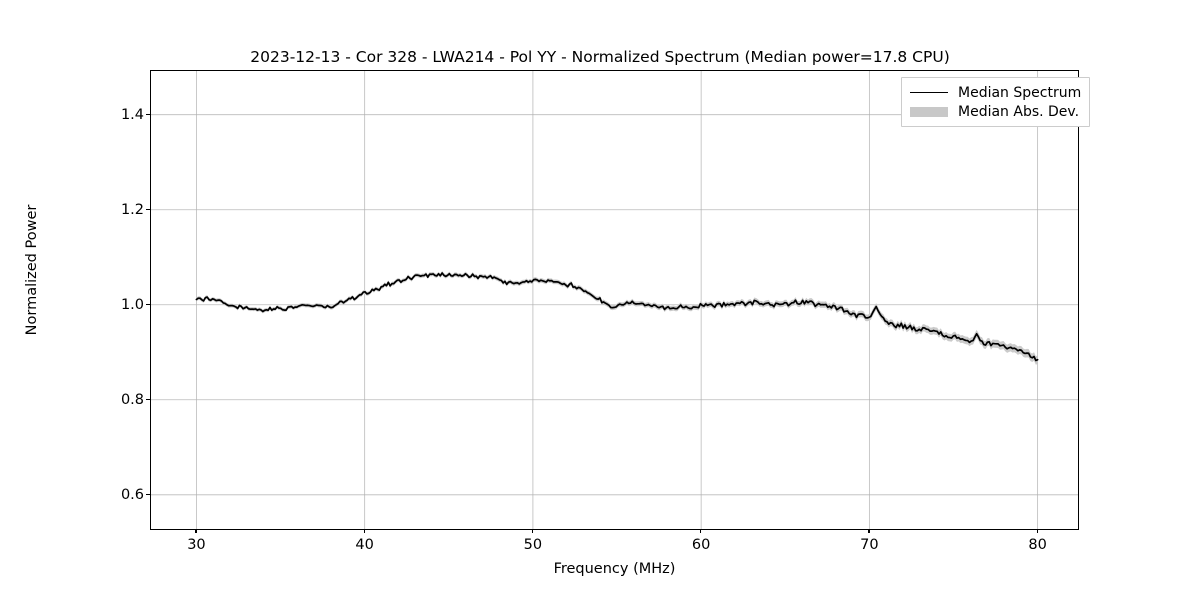 The image size is (1200, 600). What do you see at coordinates (869, 545) in the screenshot?
I see `x-tick-label: 70` at bounding box center [869, 545].